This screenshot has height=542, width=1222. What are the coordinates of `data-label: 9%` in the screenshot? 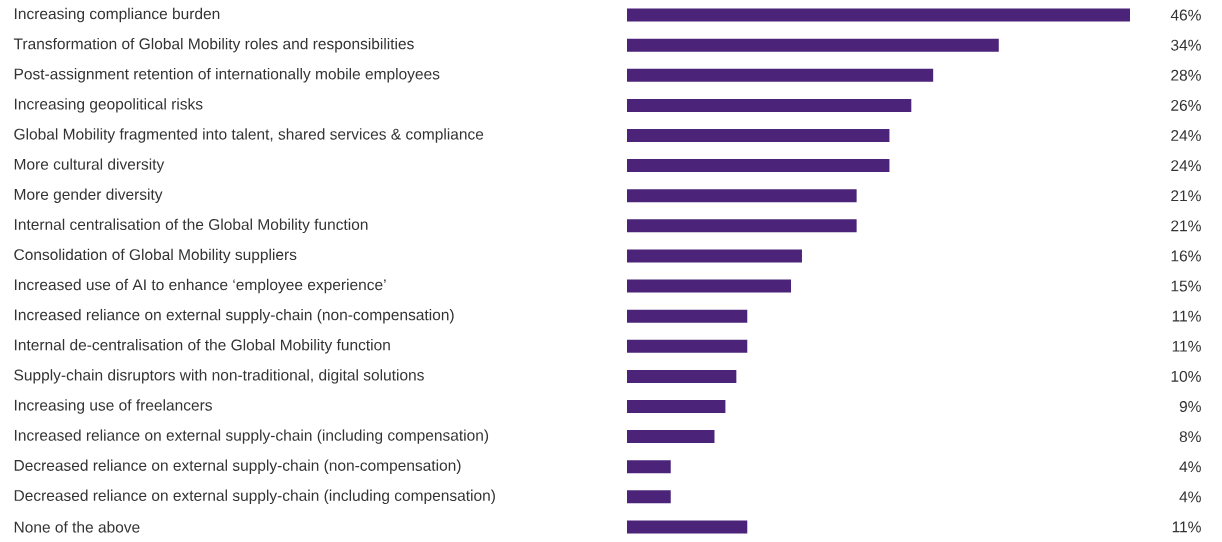 It's located at (1190, 406).